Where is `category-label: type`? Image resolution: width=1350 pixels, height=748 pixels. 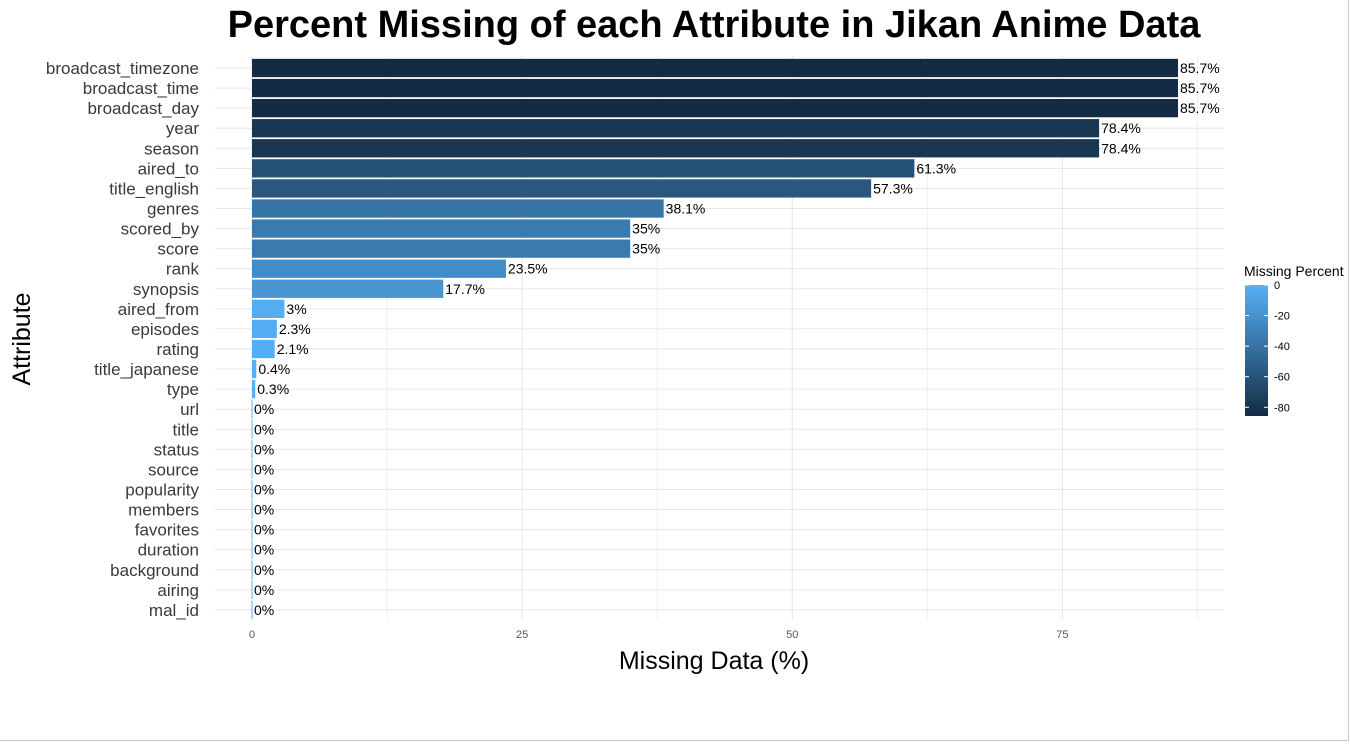
category-label: type is located at coordinates (183, 389).